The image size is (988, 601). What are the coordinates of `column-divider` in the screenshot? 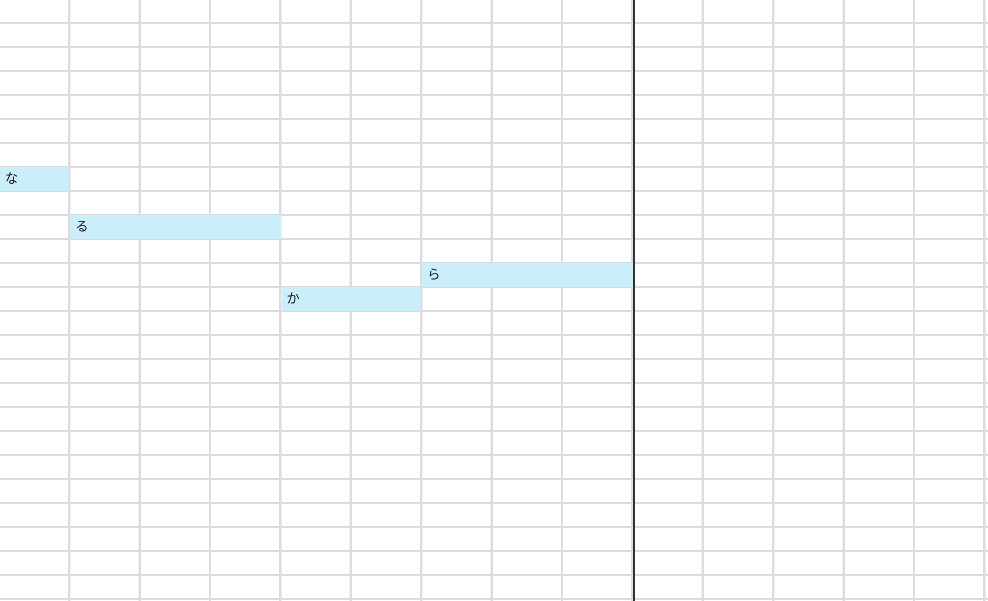 It's located at (633, 300).